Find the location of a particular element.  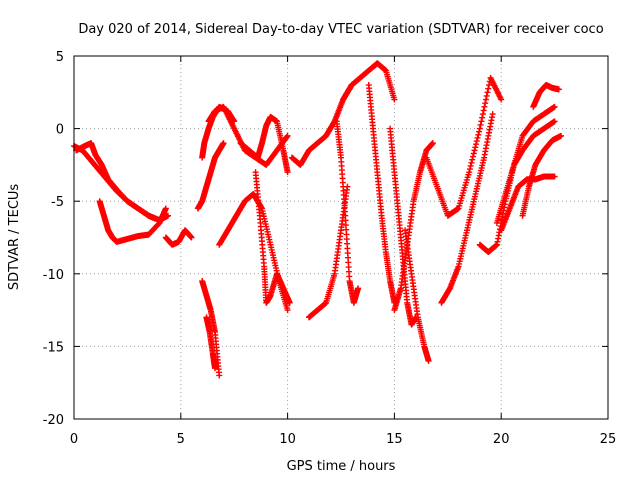

series-arc-aa is located at coordinates (546, 96).